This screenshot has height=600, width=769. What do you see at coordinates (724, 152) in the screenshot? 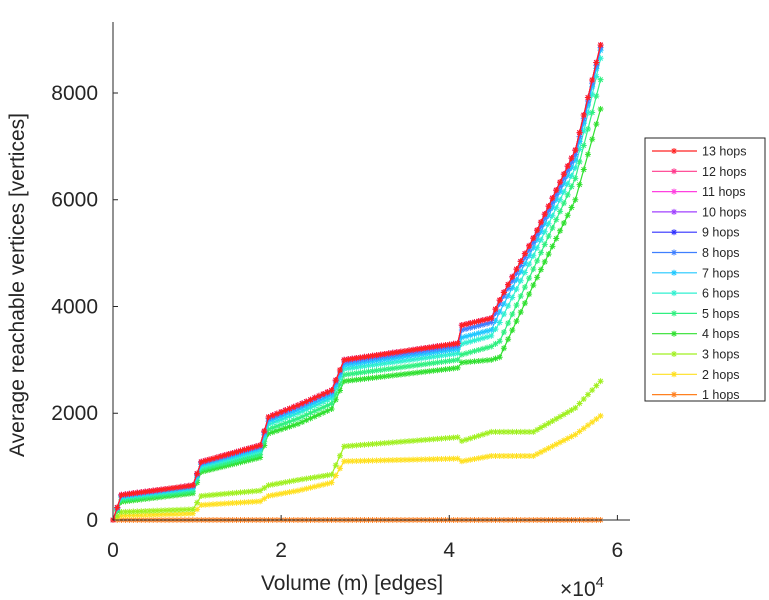
I see `legend-label: 13 hops` at bounding box center [724, 152].